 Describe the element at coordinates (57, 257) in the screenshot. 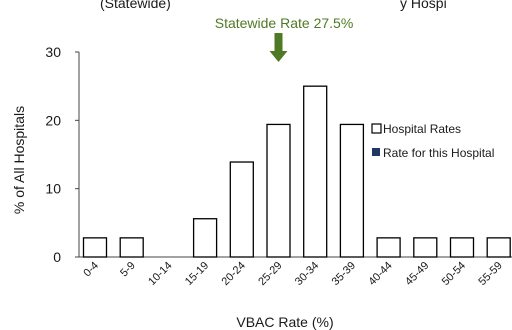

I see `y-tick-label-0: 0` at that location.